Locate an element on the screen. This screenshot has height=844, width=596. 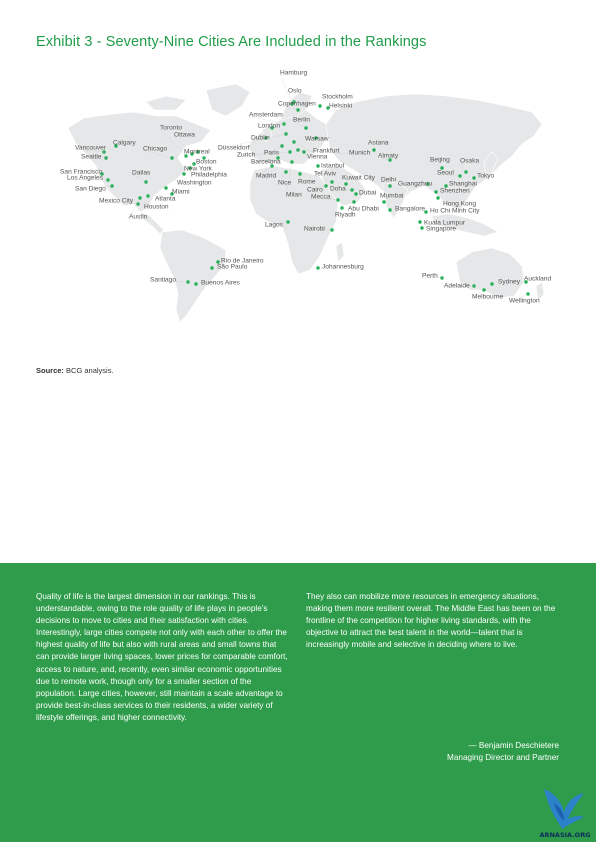
city-dot-sao-paulo is located at coordinates (212, 268).